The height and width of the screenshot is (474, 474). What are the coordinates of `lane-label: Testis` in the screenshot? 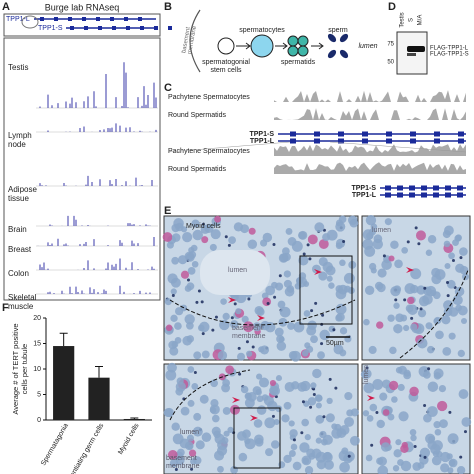 It's located at (403, 19).